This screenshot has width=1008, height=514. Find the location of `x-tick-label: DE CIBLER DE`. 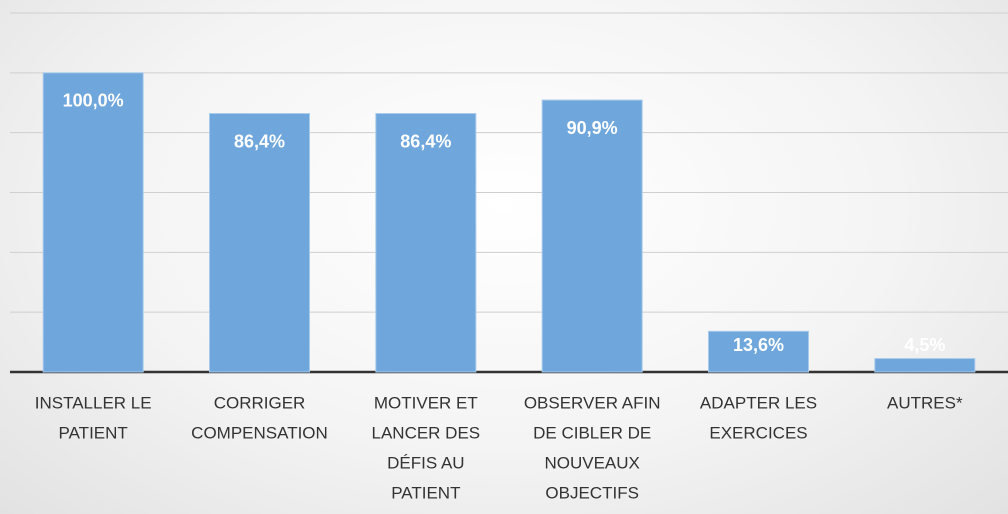

x-tick-label: DE CIBLER DE is located at coordinates (592, 432).